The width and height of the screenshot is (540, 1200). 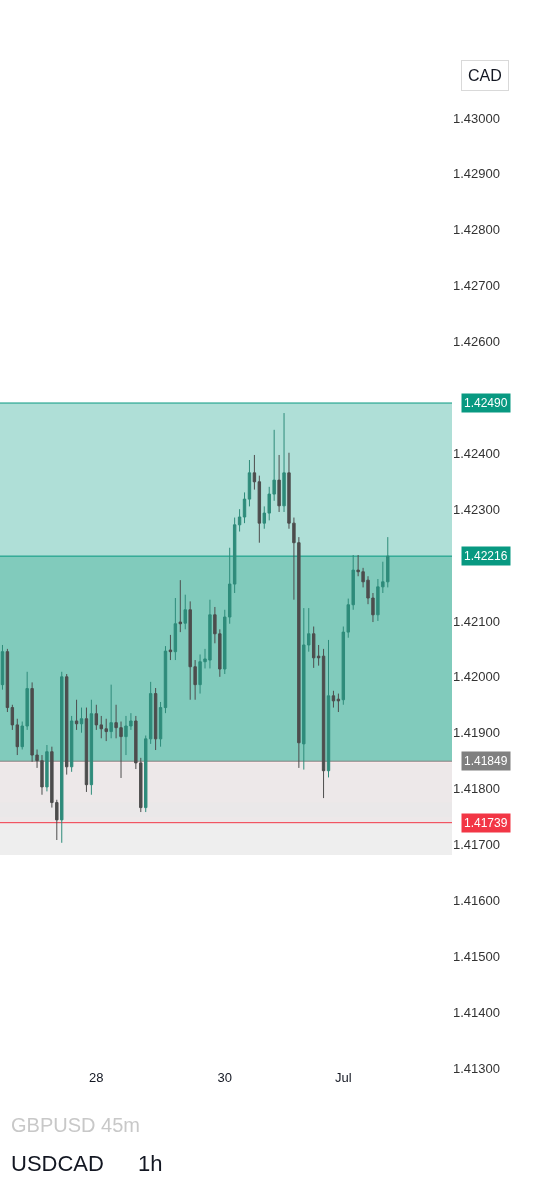 What do you see at coordinates (476, 1068) in the screenshot?
I see `y-tick-label: 1.41300` at bounding box center [476, 1068].